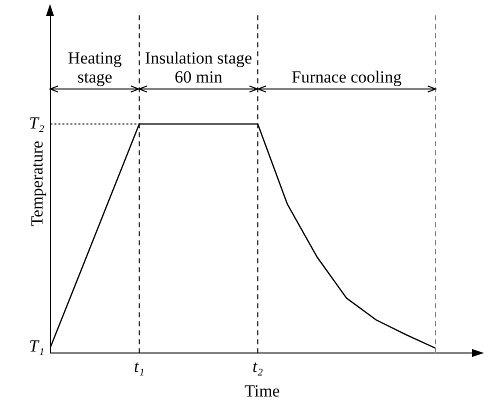  I want to click on x-tick-label: t₁, so click(139, 366).